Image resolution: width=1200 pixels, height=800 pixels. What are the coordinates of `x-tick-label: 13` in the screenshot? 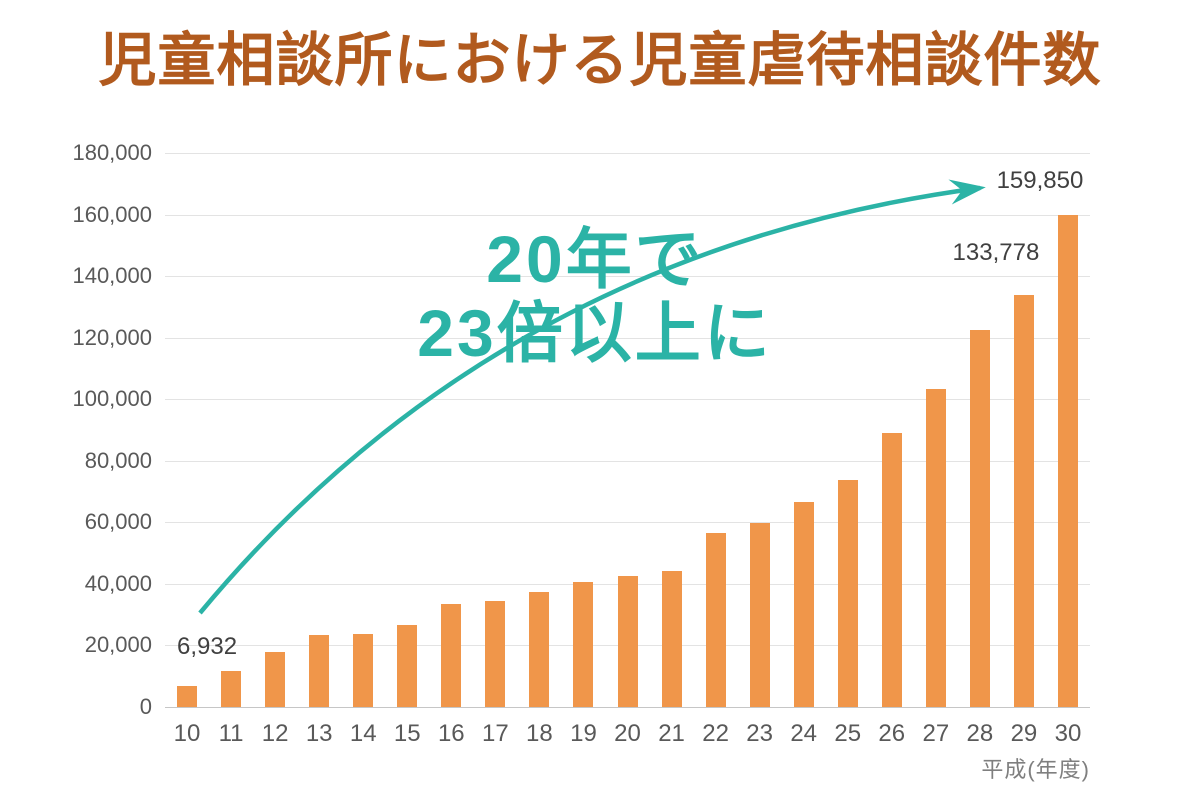 It's located at (319, 733).